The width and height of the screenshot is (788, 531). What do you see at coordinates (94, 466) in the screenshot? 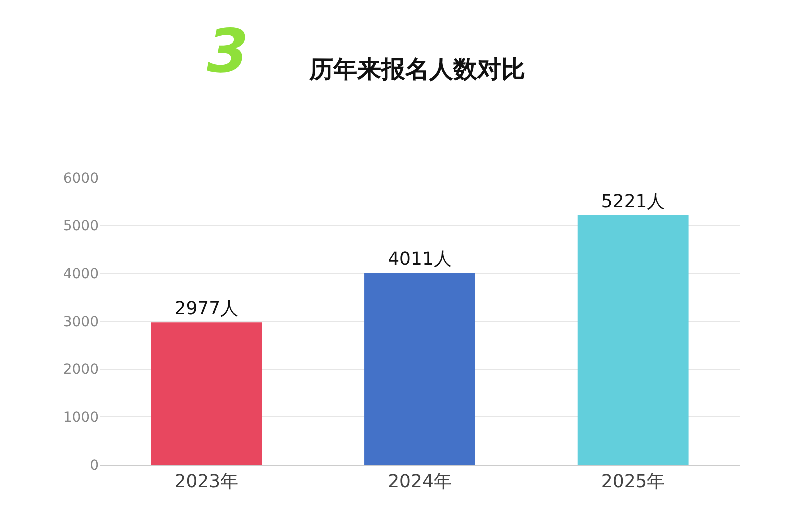
I see `y-tick-label: 0` at bounding box center [94, 466].